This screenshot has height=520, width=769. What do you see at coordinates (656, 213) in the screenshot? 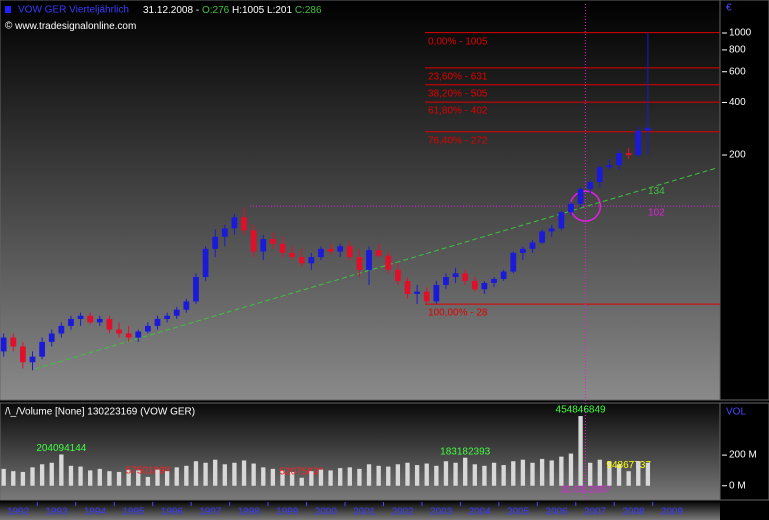
I see `marker-value: 102` at bounding box center [656, 213].